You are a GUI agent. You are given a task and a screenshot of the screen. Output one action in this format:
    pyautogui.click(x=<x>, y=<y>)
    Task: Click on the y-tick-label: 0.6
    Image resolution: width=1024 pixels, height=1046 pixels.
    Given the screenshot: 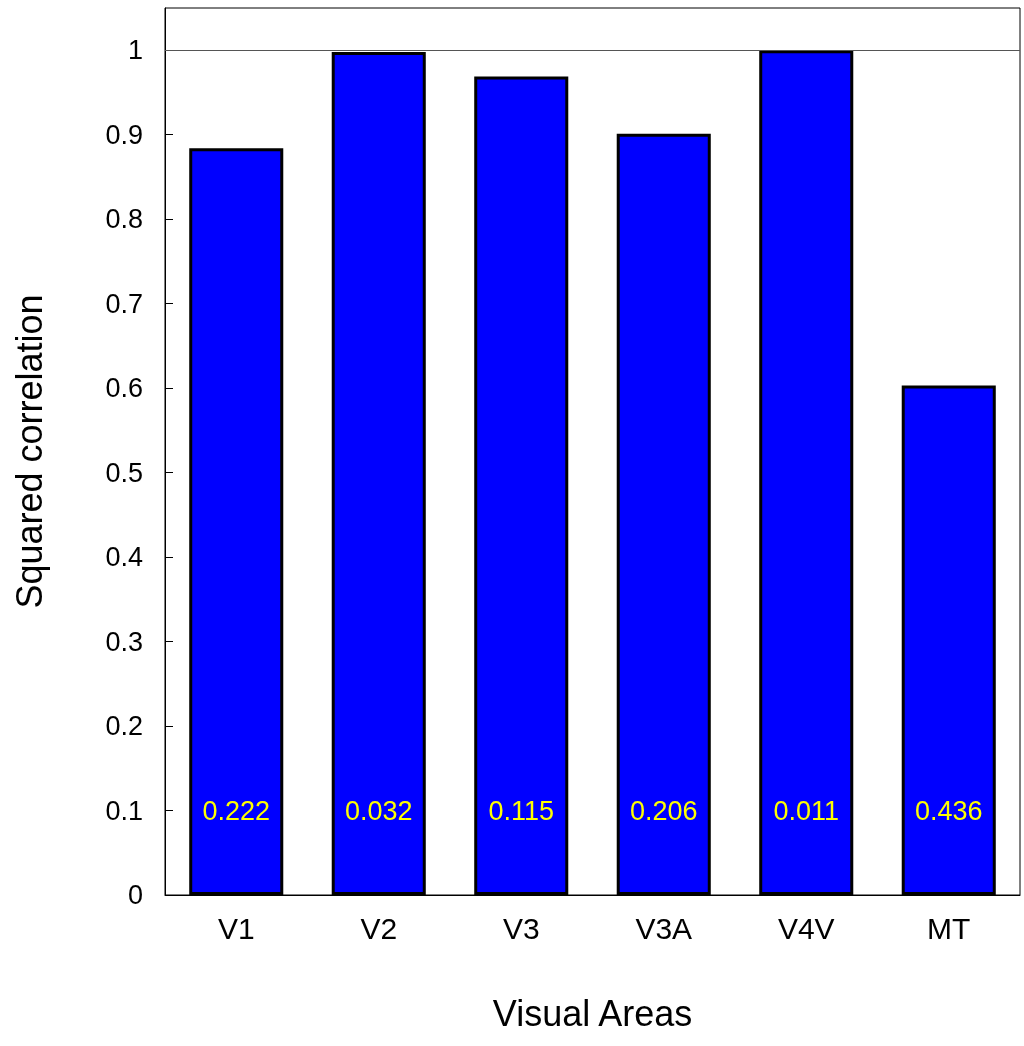 What is the action you would take?
    pyautogui.click(x=124, y=388)
    